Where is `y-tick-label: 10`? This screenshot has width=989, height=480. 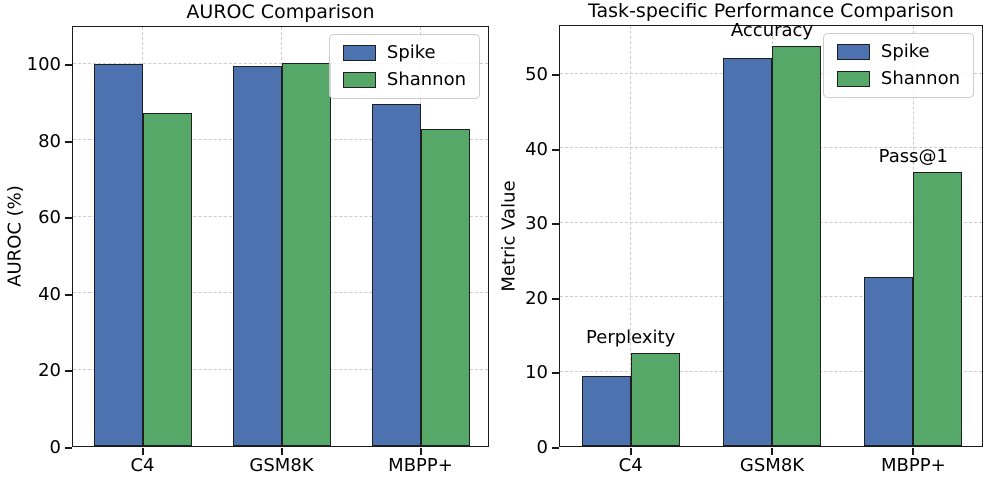 y-tick-label: 10 is located at coordinates (536, 373).